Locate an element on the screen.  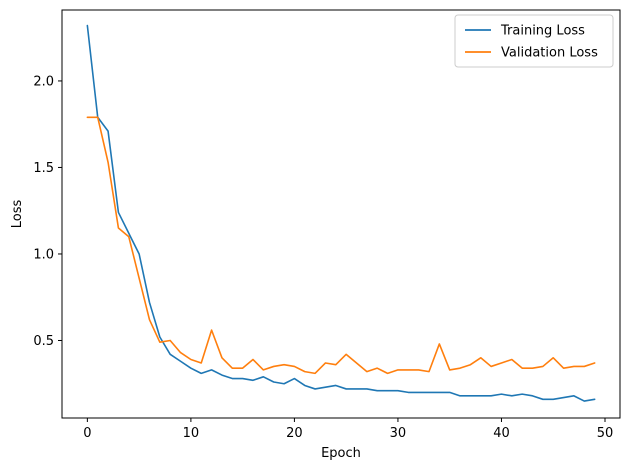
y-tick-label: 2.0 is located at coordinates (43, 81).